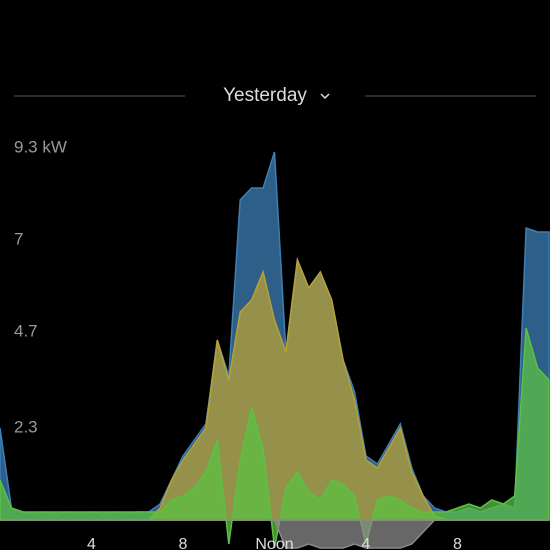 This screenshot has width=550, height=550. Describe the element at coordinates (40, 146) in the screenshot. I see `y-tick-label: 9.3 kW` at that location.